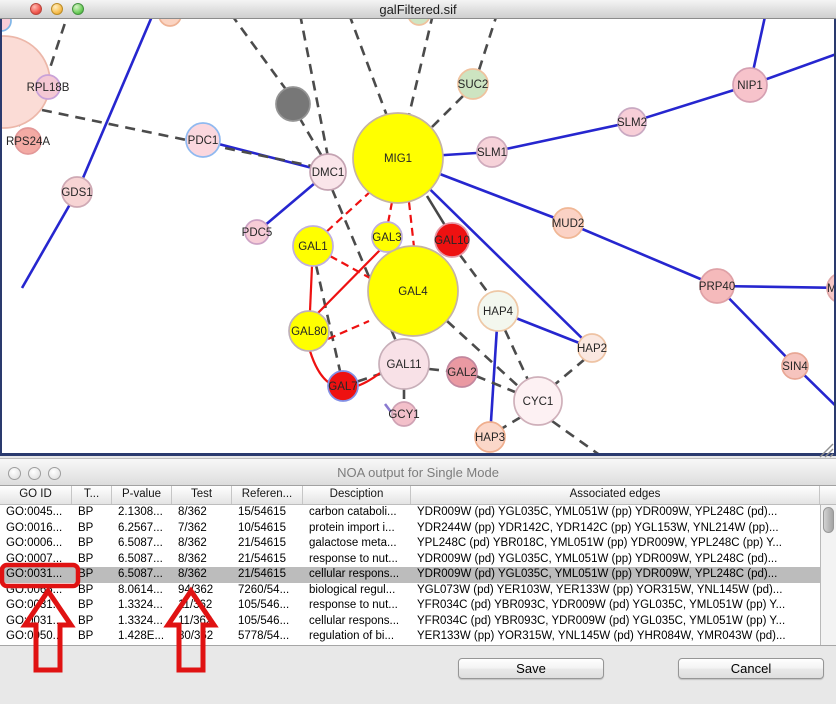  I want to click on save-button: Save, so click(531, 668).